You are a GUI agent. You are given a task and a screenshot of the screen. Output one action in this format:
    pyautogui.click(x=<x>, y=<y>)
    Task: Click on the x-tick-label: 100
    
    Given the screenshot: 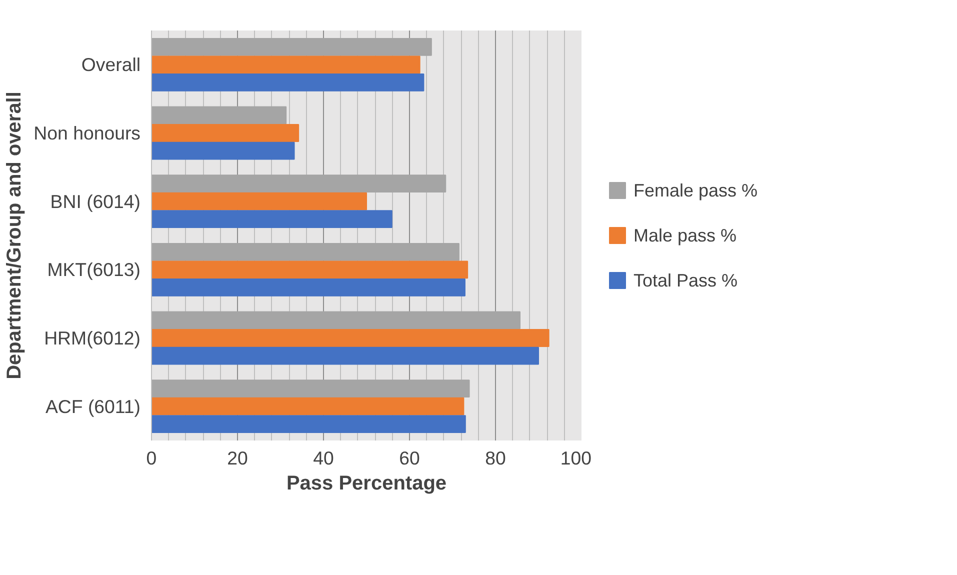 What is the action you would take?
    pyautogui.click(x=576, y=458)
    